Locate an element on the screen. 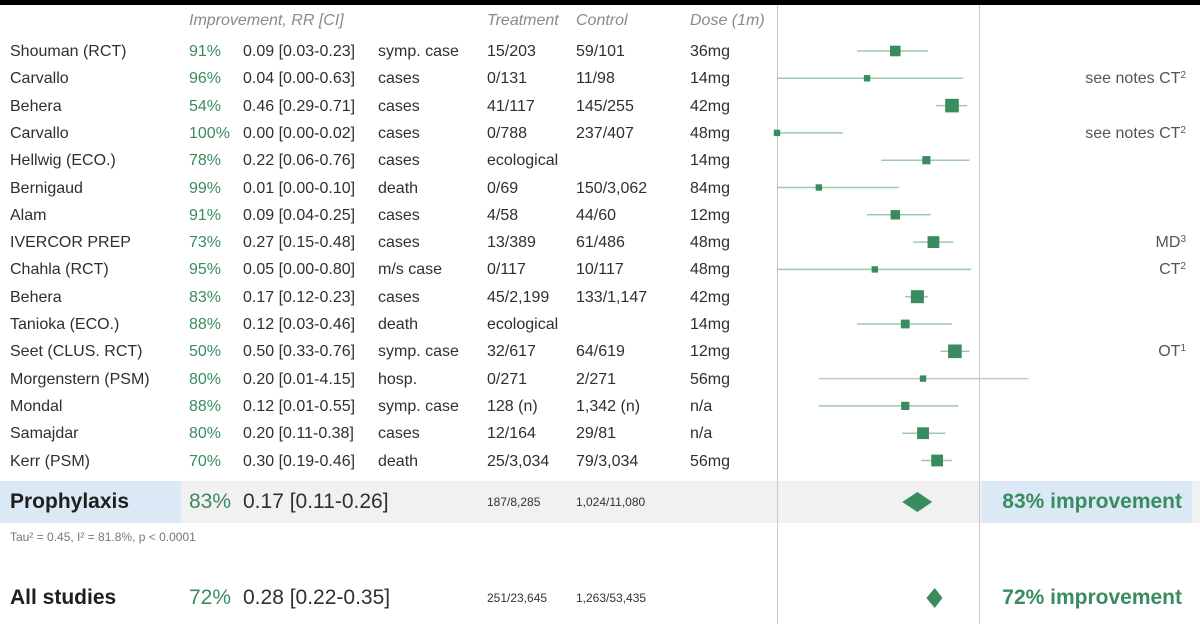 Image resolution: width=1200 pixels, height=624 pixels. study-name: Kerr (PSM) is located at coordinates (50, 461).